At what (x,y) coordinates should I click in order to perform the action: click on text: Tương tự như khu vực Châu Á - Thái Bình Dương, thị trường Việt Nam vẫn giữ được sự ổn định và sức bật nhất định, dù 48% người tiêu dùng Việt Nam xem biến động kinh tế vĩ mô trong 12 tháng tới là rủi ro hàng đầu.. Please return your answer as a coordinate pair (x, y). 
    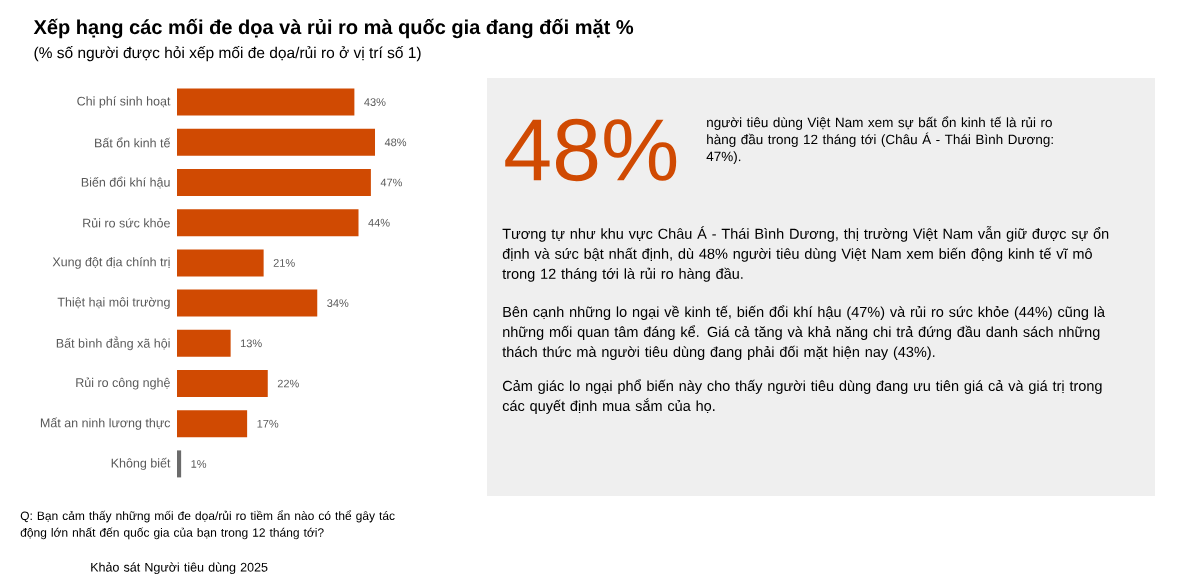
    Looking at the image, I should click on (805, 254).